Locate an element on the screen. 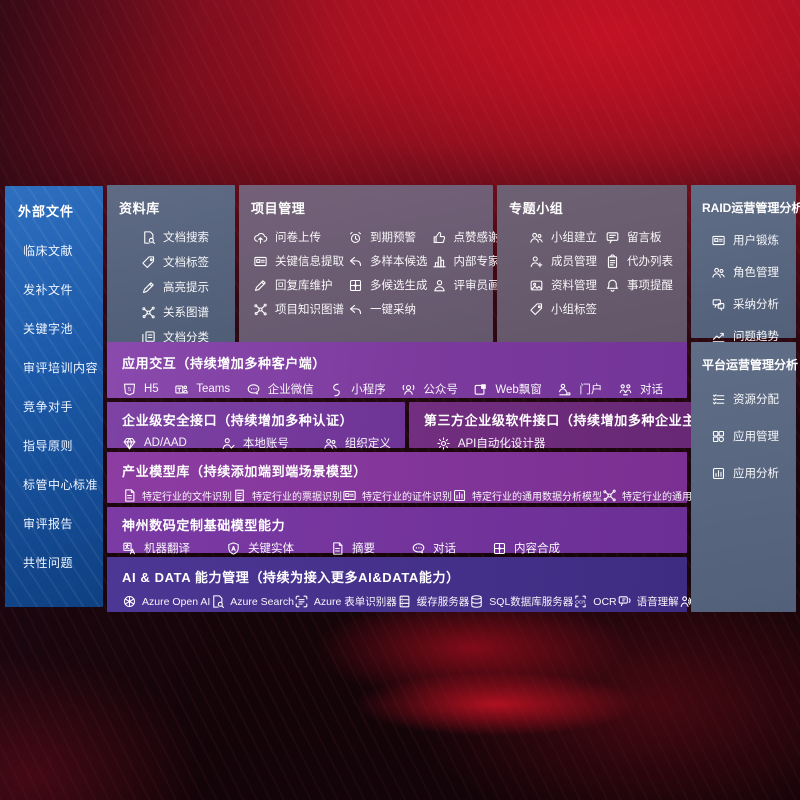 This screenshot has width=800, height=800. external-file-item: 审评培训内容 is located at coordinates (61, 368).